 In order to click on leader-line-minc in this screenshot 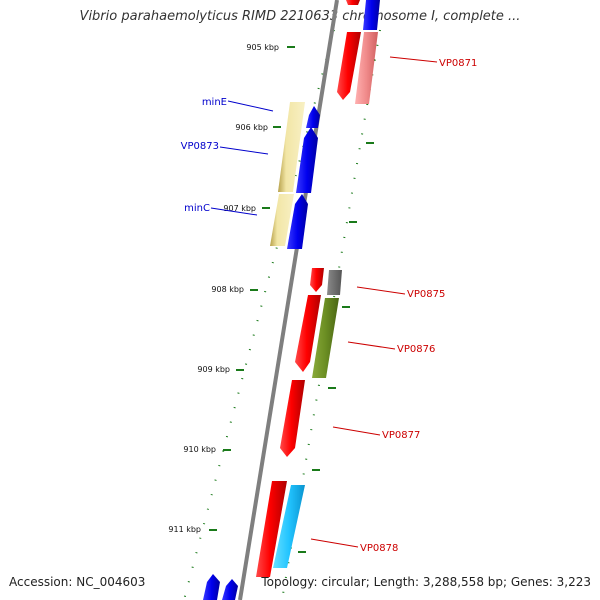, I will do `click(234, 211)`.